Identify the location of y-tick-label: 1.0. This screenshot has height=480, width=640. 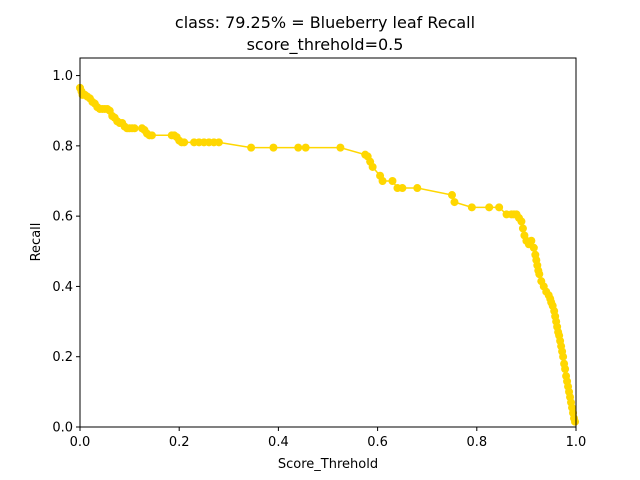
(62, 76).